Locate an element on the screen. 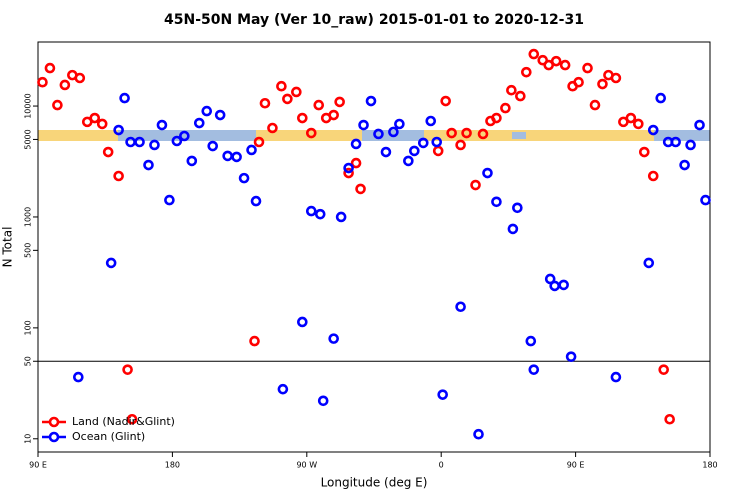  y-tick-label: 10000 is located at coordinates (28, 105).